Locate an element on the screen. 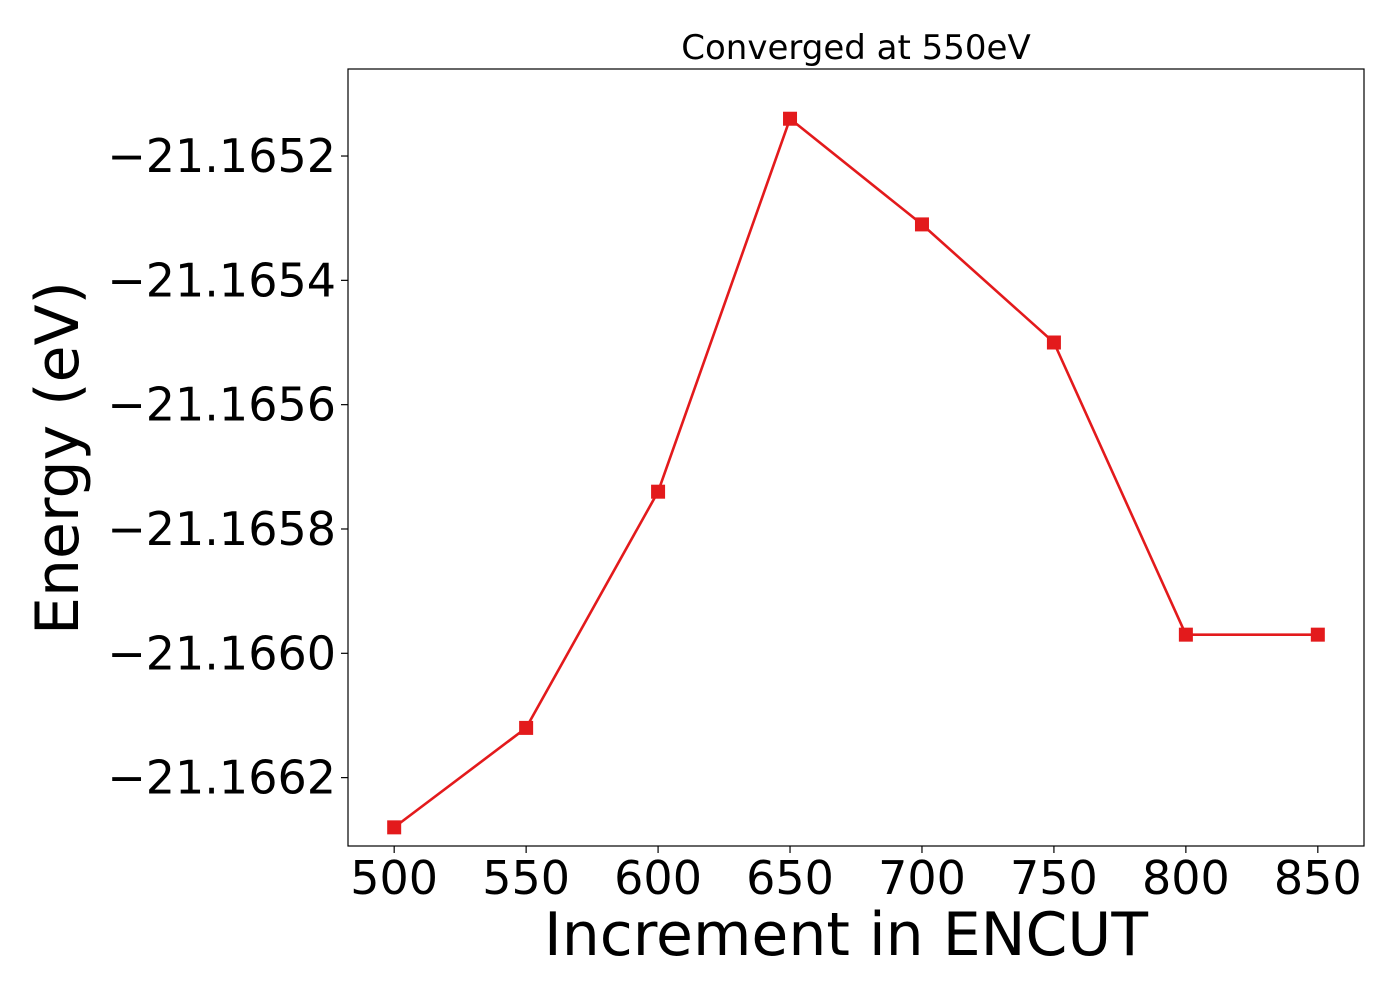 The image size is (1400, 1000). x-tick-label: 750 is located at coordinates (1054, 878).